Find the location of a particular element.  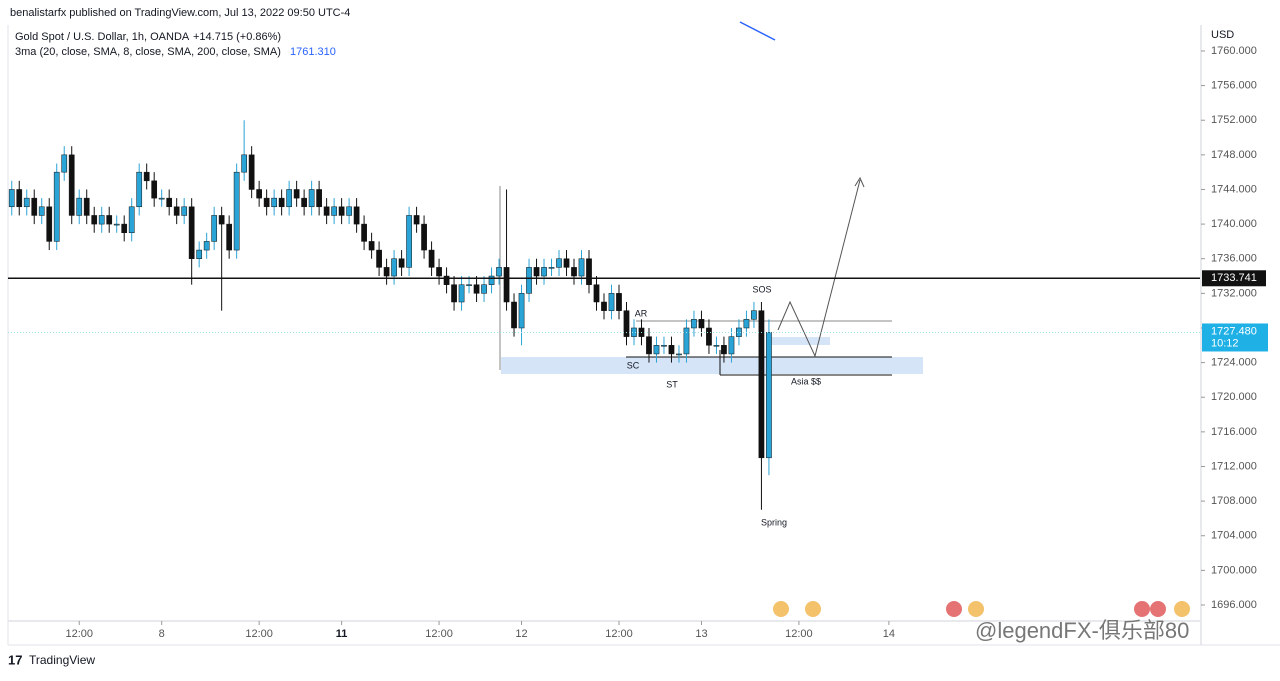

currency: USD is located at coordinates (1222, 35).